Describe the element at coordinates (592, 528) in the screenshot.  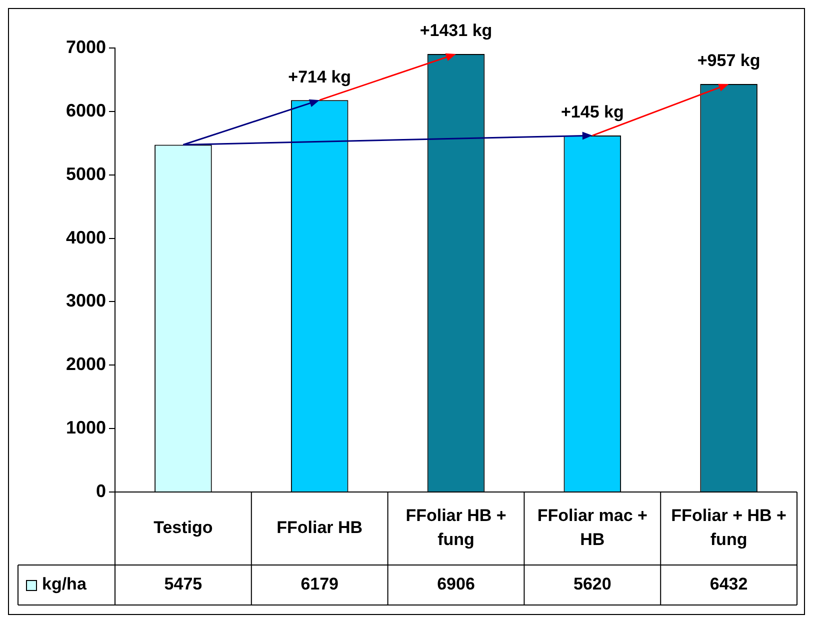
I see `x-tick-label: FFoliar mac + HB` at that location.